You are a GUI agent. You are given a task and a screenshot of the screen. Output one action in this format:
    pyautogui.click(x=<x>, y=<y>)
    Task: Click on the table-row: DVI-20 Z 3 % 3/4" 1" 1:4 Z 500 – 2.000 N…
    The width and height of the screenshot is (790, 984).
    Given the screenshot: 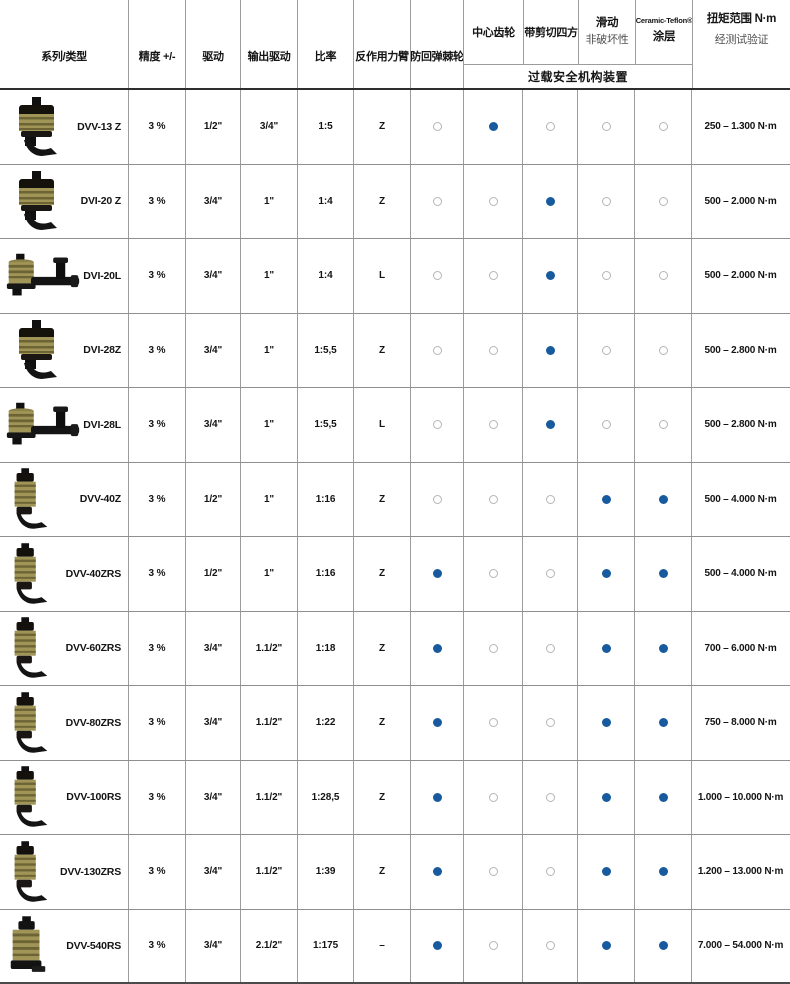 What is the action you would take?
    pyautogui.click(x=395, y=201)
    